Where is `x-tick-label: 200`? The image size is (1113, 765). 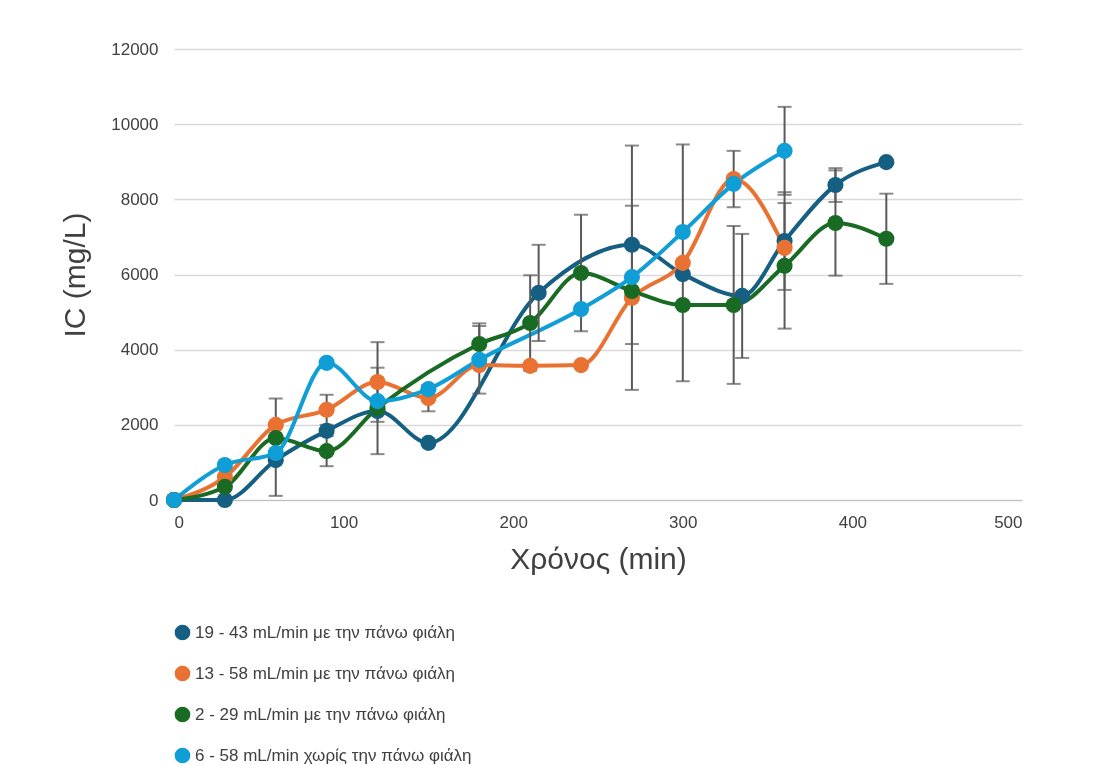 x-tick-label: 200 is located at coordinates (513, 522).